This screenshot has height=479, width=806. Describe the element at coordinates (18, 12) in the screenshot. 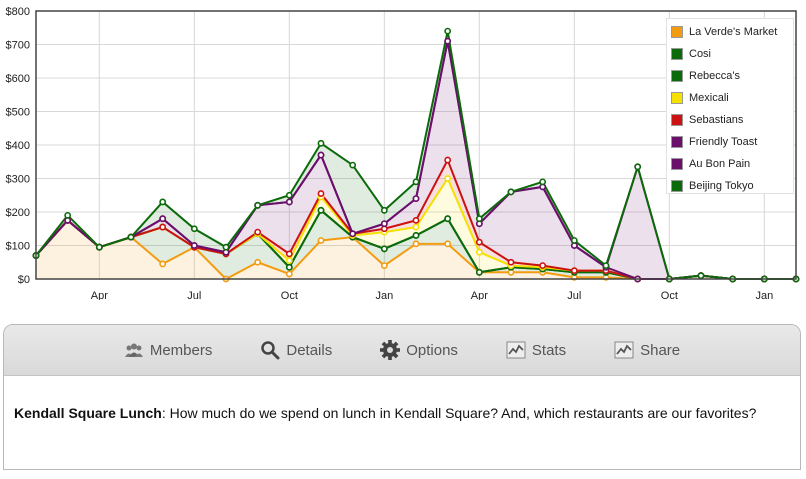

I see `y-tick-label: $800` at that location.